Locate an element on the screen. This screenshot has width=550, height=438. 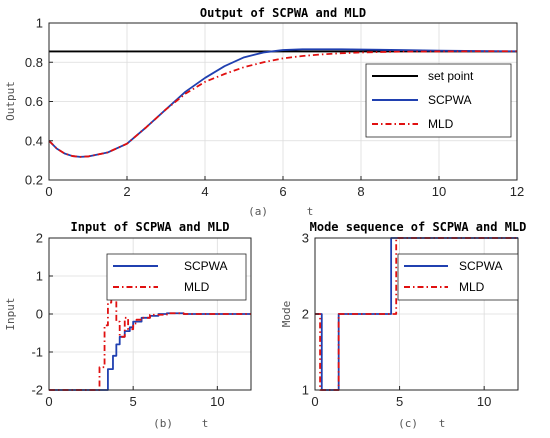
chart-input-series is located at coordinates (150, 331).